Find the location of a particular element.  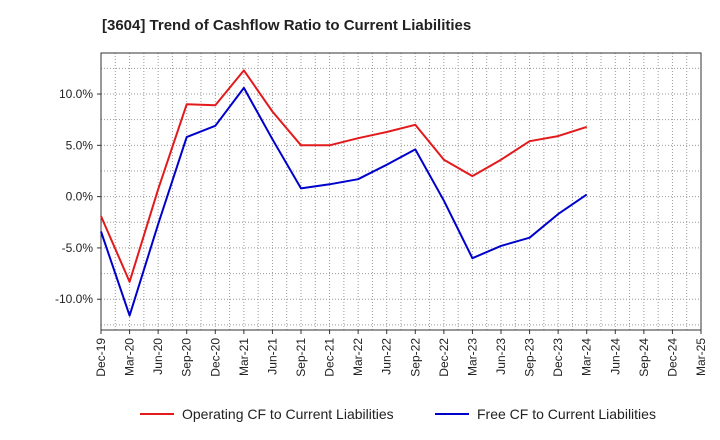

x-tick-label: Sep-21 is located at coordinates (301, 357).